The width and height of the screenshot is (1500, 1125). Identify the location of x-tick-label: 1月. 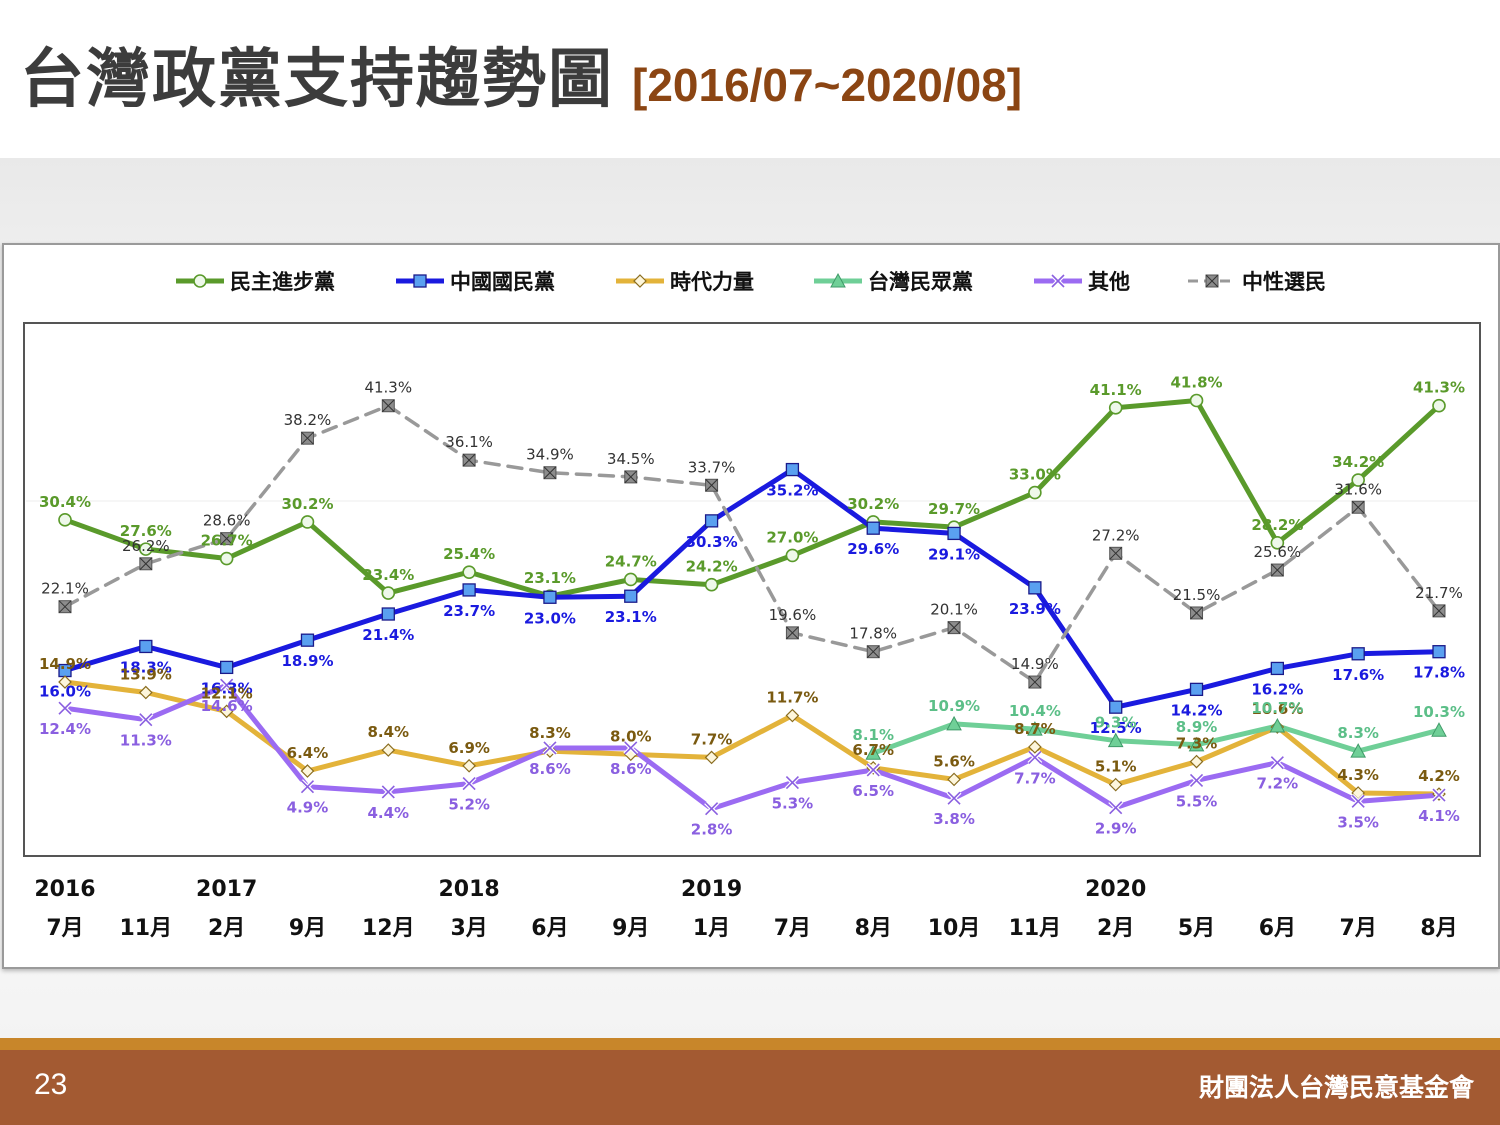
(711, 928).